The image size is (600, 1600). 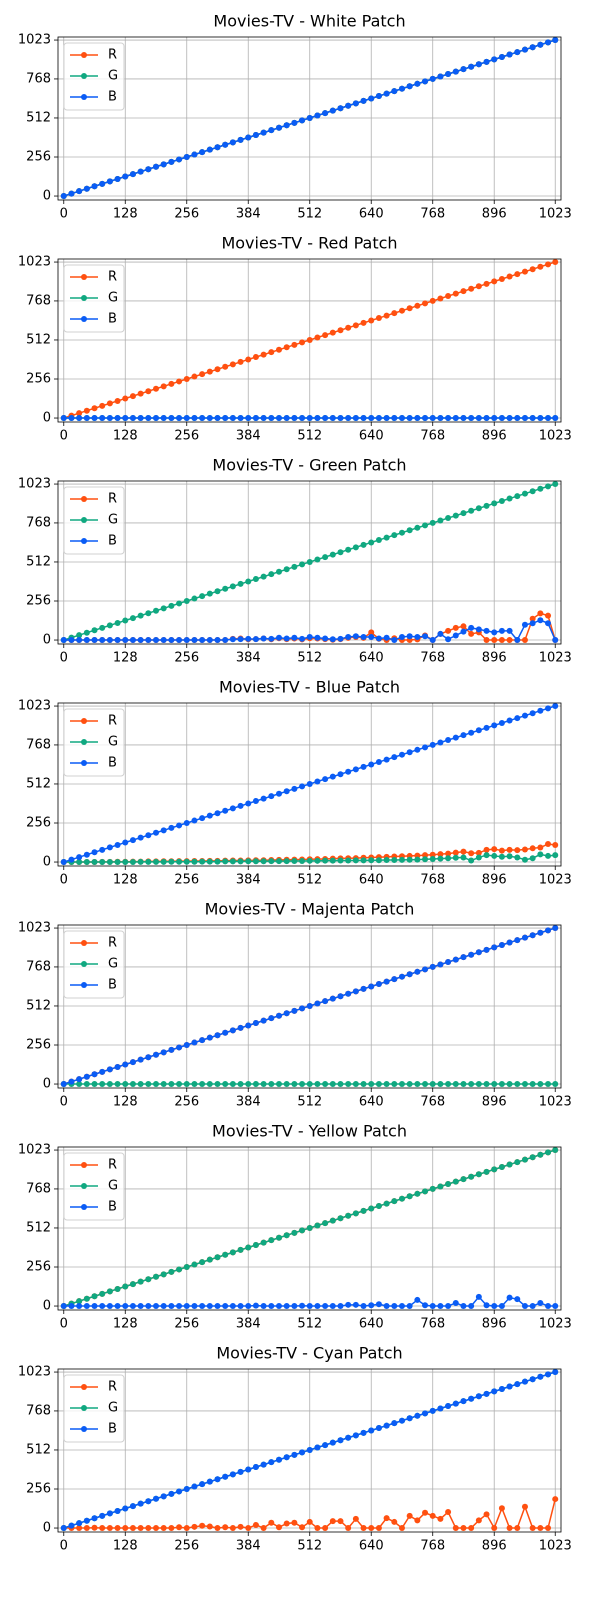 What do you see at coordinates (113, 1186) in the screenshot?
I see `legend-label: G` at bounding box center [113, 1186].